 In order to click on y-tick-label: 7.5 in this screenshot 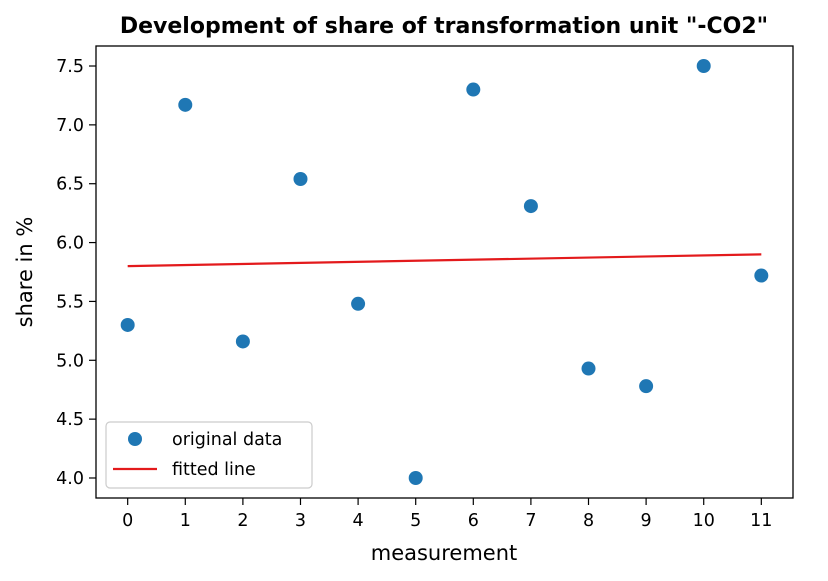, I will do `click(70, 67)`.